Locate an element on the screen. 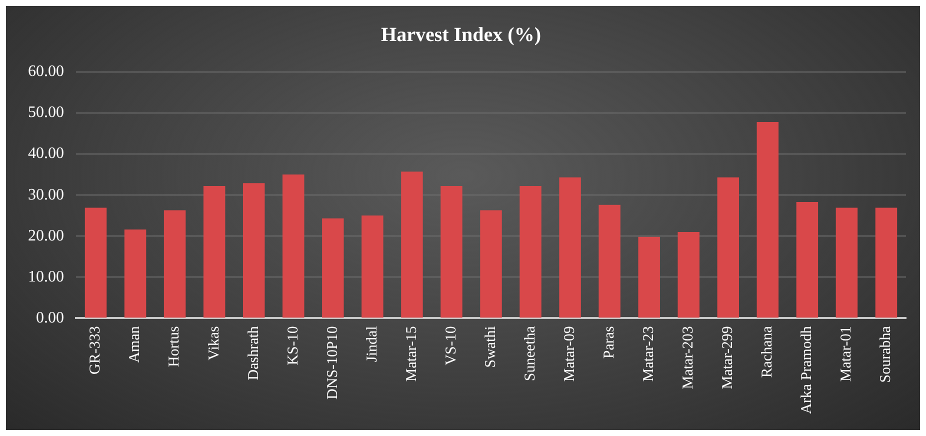 The width and height of the screenshot is (926, 436). x-tick-label: Matar-09 is located at coordinates (570, 354).